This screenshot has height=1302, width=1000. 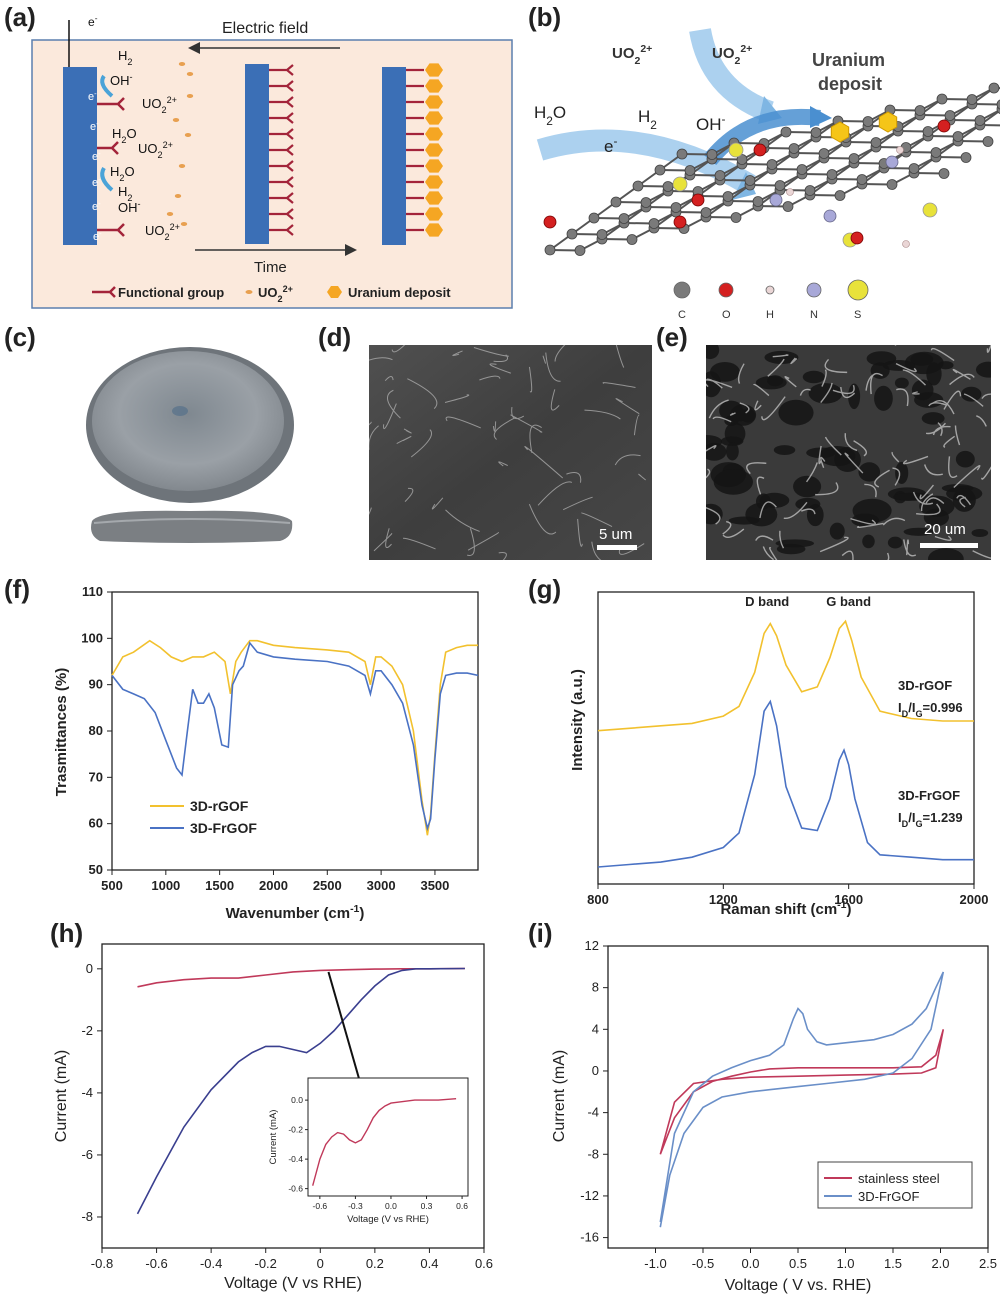 I want to click on y-tick-label: 110, so click(x=92, y=591).